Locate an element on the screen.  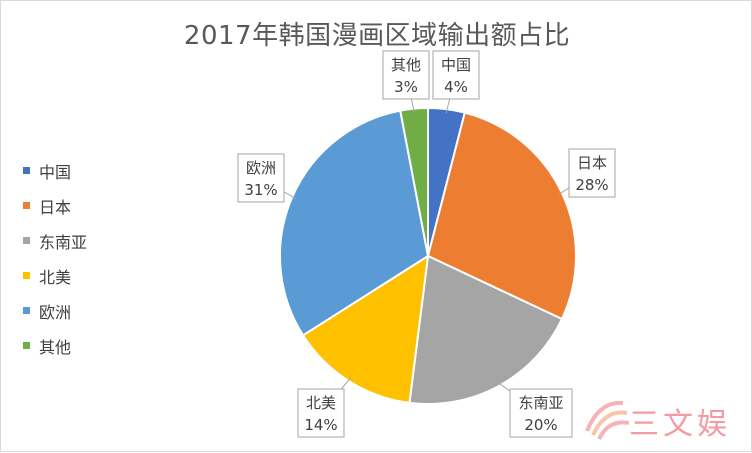
legend-label: 中国 is located at coordinates (55, 172).